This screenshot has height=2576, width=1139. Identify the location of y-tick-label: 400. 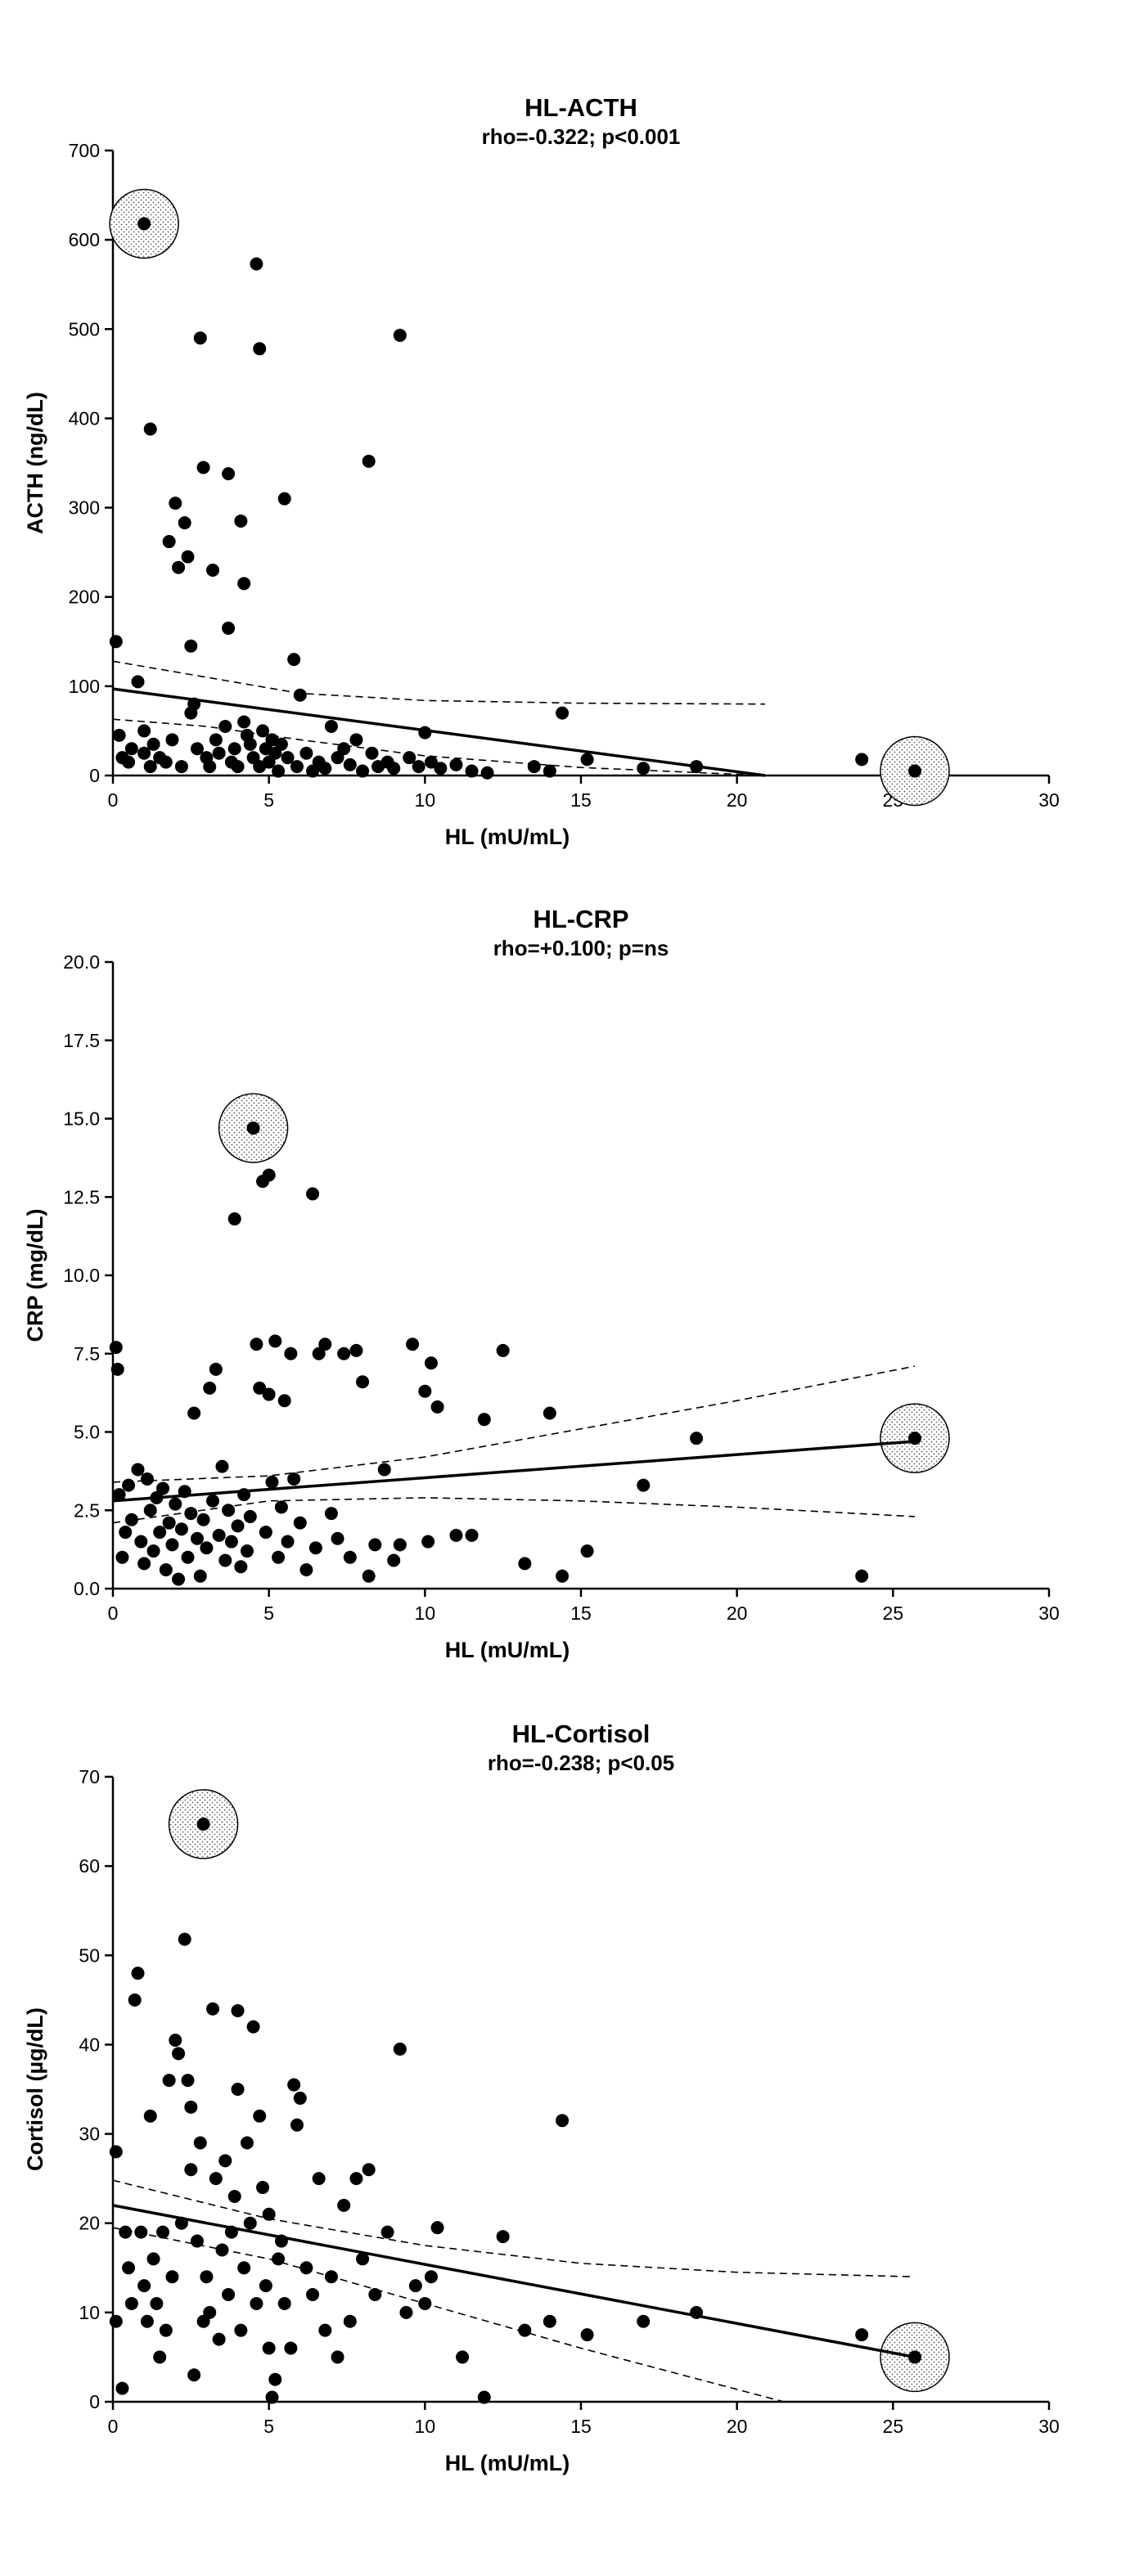
(85, 418).